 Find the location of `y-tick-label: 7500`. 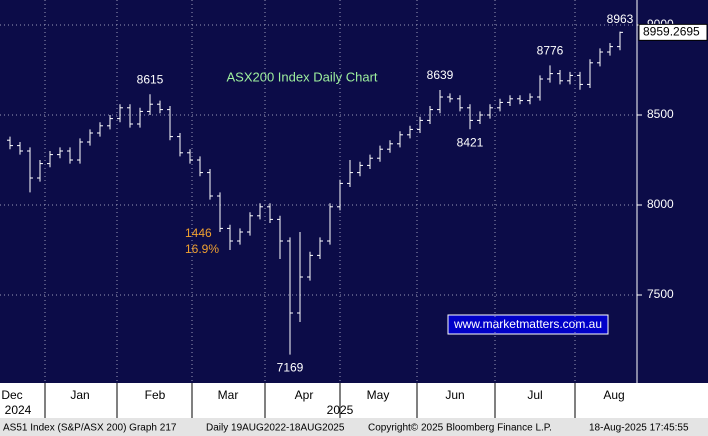

y-tick-label: 7500 is located at coordinates (660, 294).